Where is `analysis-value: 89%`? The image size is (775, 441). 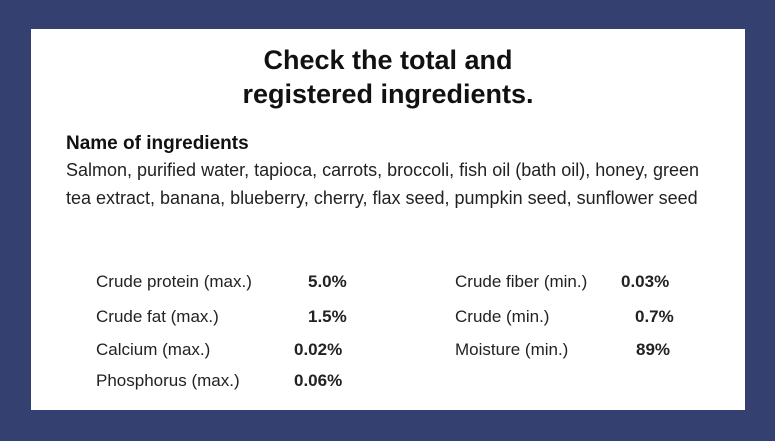 analysis-value: 89% is located at coordinates (653, 349).